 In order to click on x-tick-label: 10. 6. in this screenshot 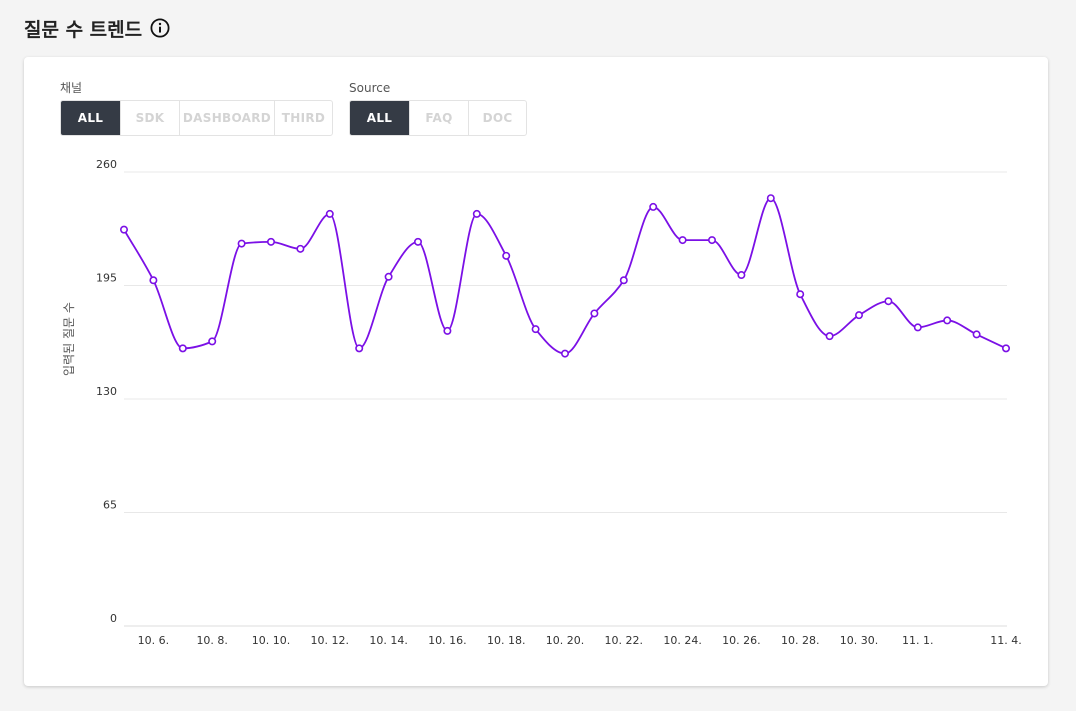, I will do `click(154, 640)`.